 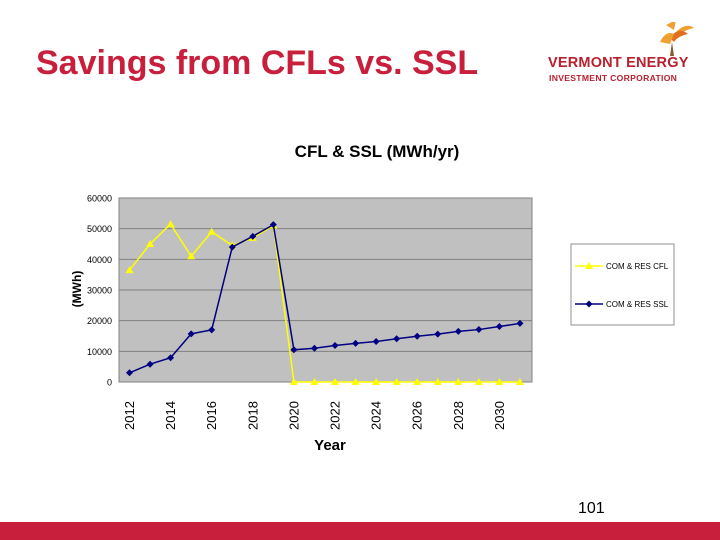 I want to click on vermont-energy-logo: VERMONT ENERGY INVESTMENT CORPORATION, so click(x=623, y=52).